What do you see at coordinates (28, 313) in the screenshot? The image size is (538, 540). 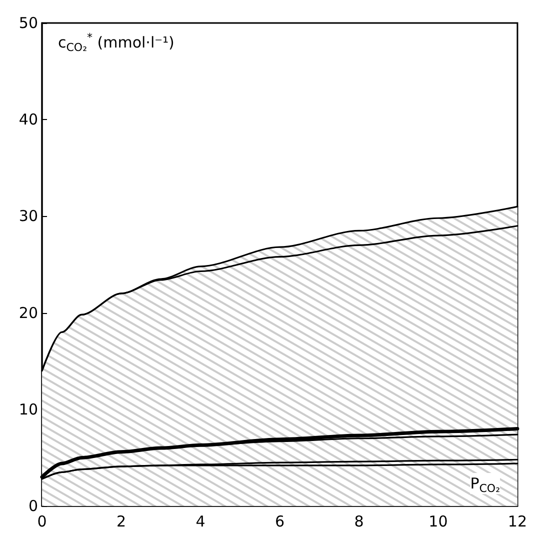 I see `y-tick-label: 20` at bounding box center [28, 313].